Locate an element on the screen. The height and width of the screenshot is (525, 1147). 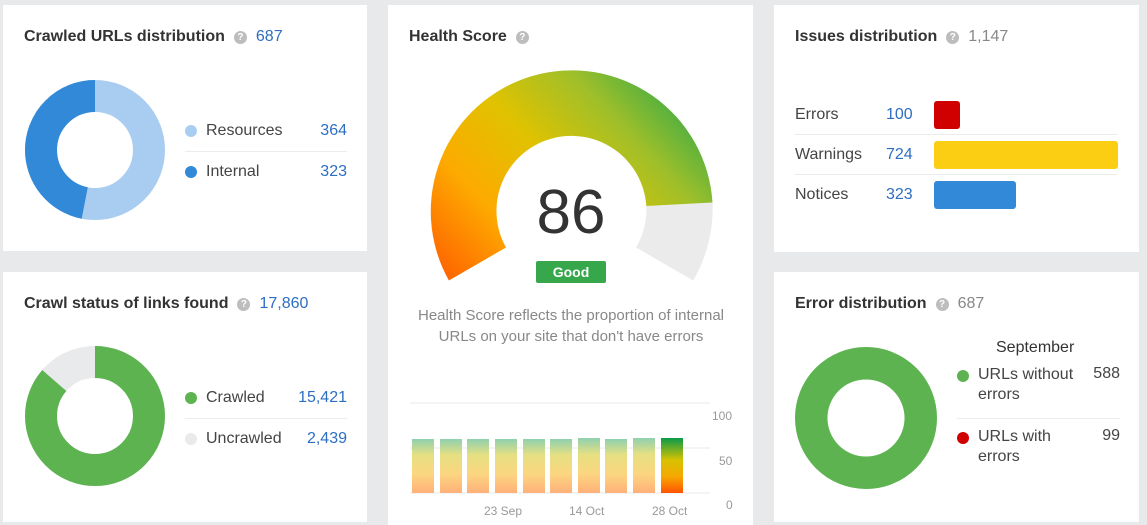
health-history-chart is located at coordinates (565, 452).